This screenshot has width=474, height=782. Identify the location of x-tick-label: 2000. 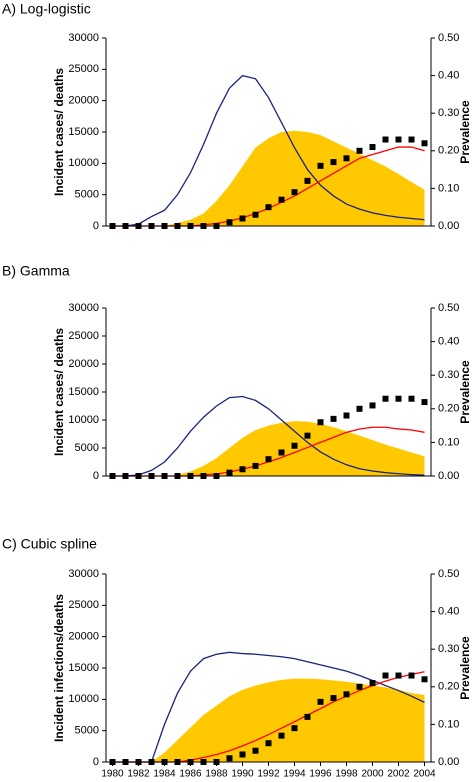
(372, 774).